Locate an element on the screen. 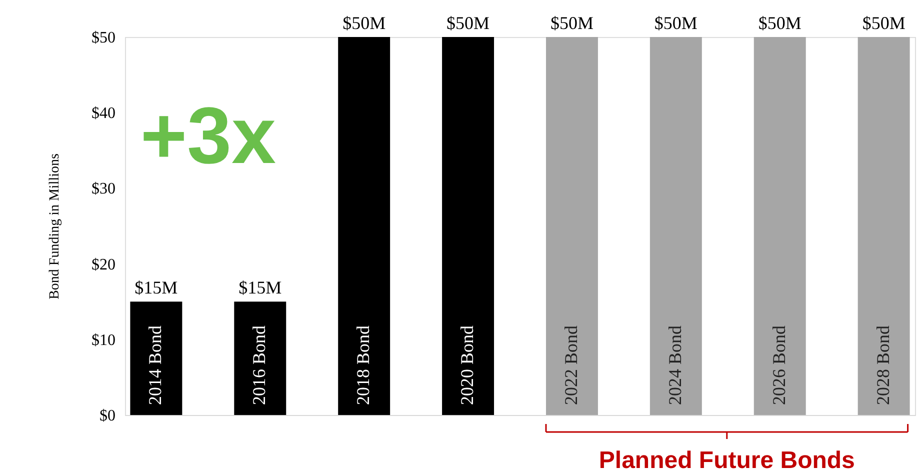 The image size is (919, 475). y-tick-label: $0 is located at coordinates (108, 416).